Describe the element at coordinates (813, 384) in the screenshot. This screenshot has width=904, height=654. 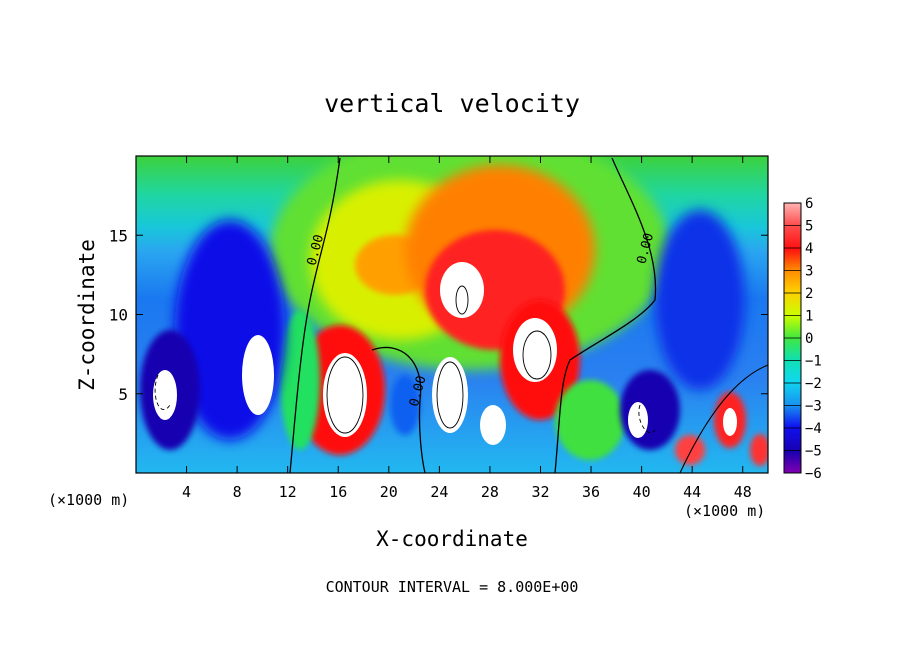
I see `colorbar-tick-label: −2` at that location.